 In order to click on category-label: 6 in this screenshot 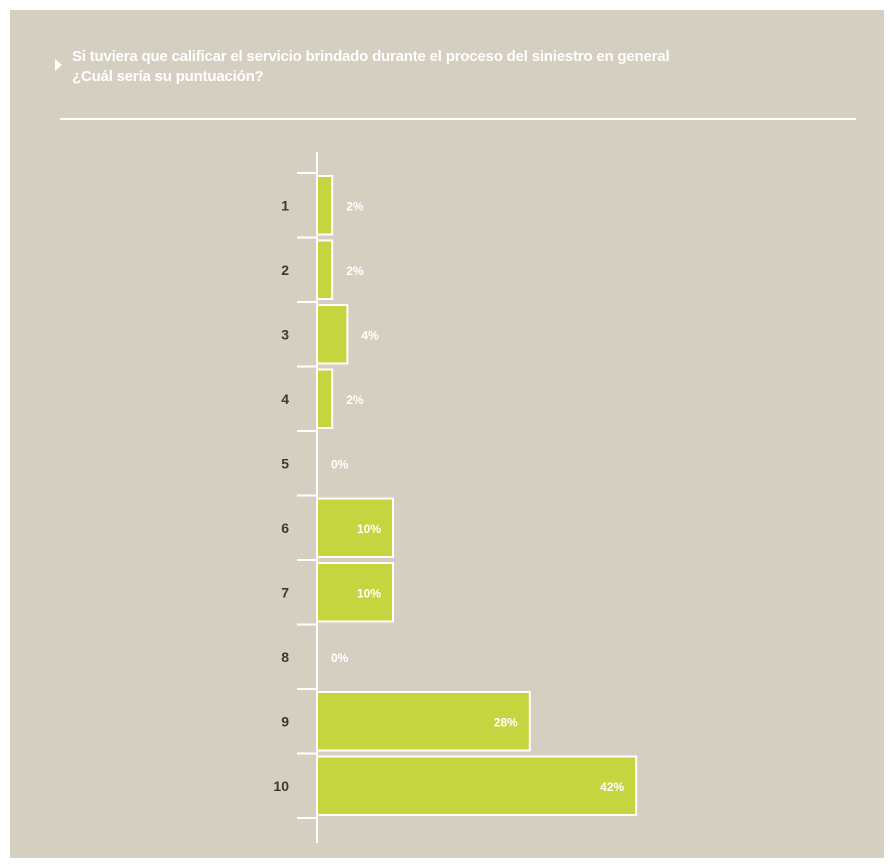, I will do `click(285, 528)`.